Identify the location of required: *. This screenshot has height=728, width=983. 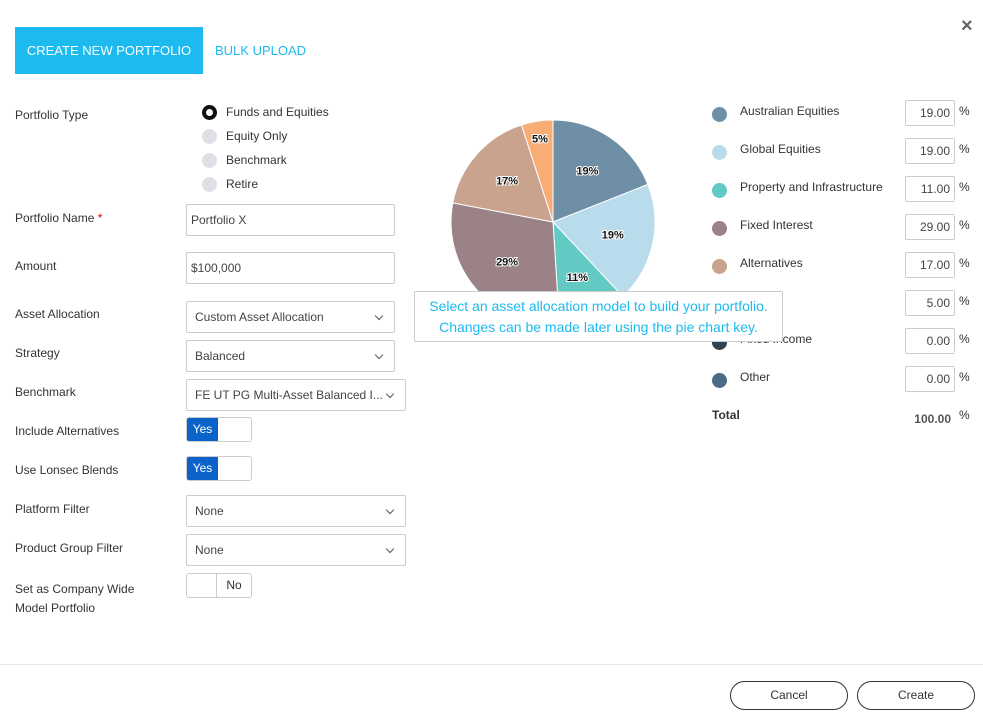
(100, 218).